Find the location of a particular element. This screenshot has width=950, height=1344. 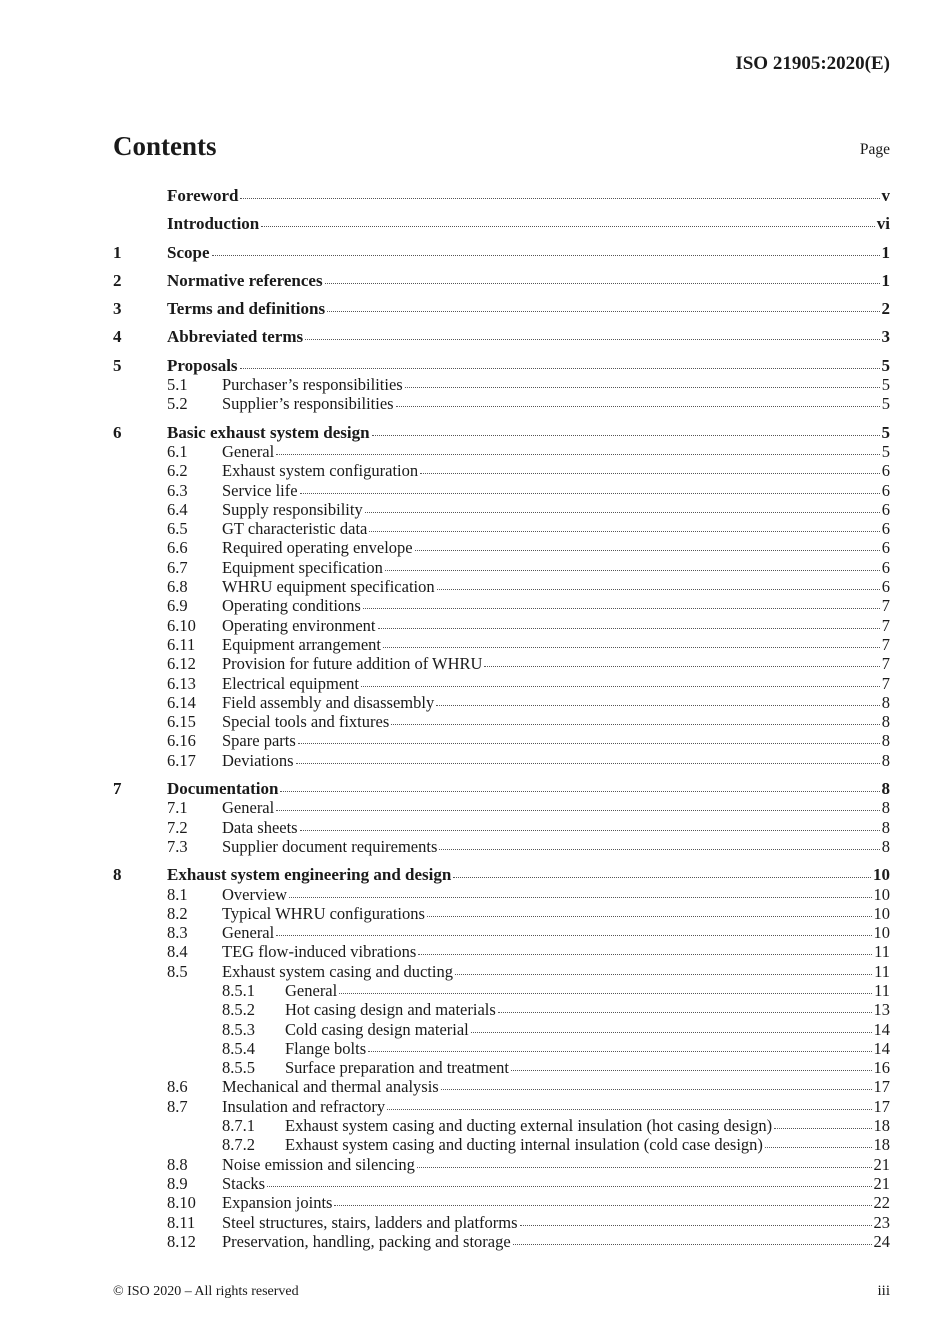

toc-entry: 8.5.4 Flange bolts 14 is located at coordinates (501, 1048).